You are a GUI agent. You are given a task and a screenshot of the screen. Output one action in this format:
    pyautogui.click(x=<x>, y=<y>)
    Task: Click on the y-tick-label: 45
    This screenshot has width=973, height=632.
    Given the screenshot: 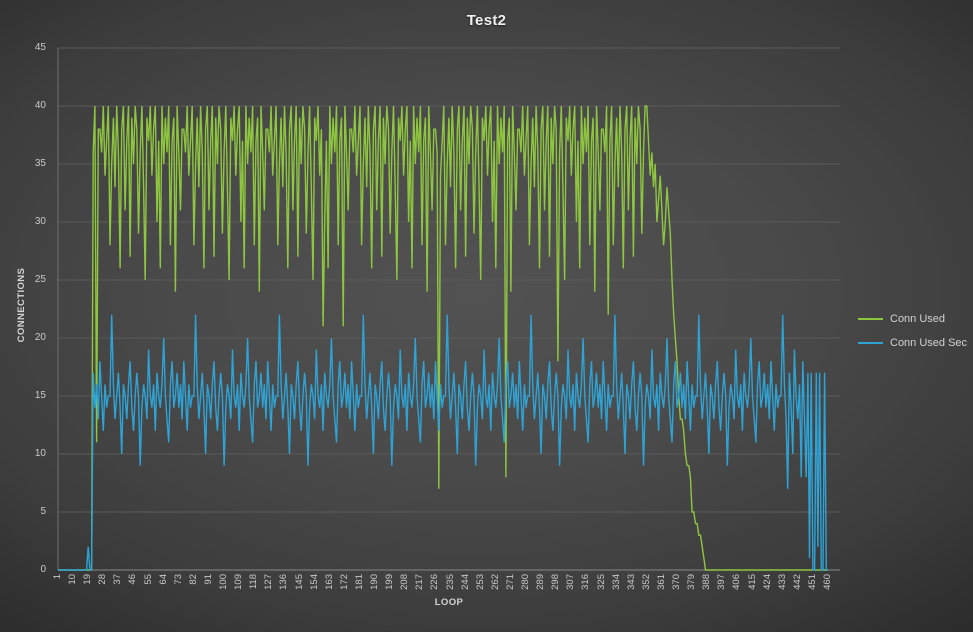 What is the action you would take?
    pyautogui.click(x=40, y=47)
    